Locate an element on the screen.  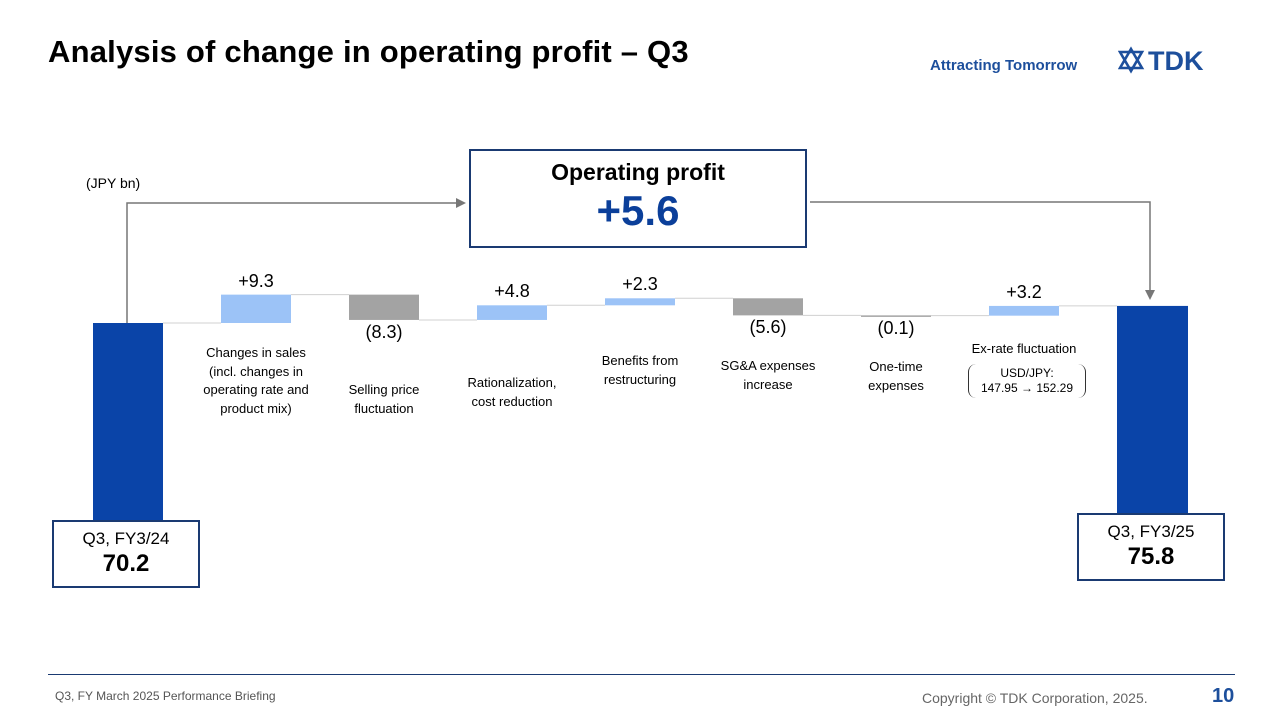
operating-profit-label: Operating profit is located at coordinates (638, 172).